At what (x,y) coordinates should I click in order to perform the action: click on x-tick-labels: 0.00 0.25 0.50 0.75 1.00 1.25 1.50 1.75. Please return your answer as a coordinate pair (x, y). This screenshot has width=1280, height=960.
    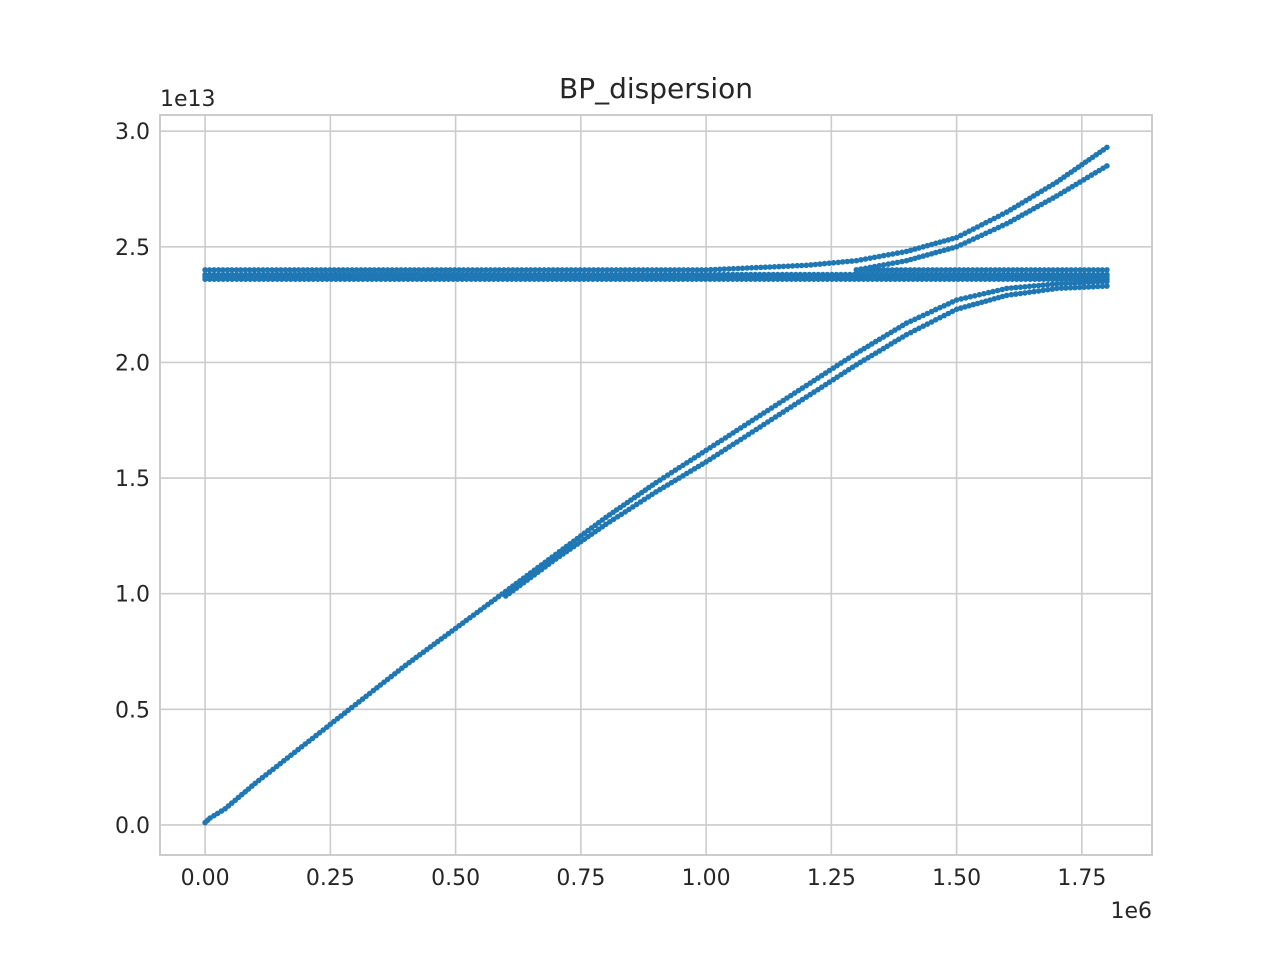
    Looking at the image, I should click on (644, 878).